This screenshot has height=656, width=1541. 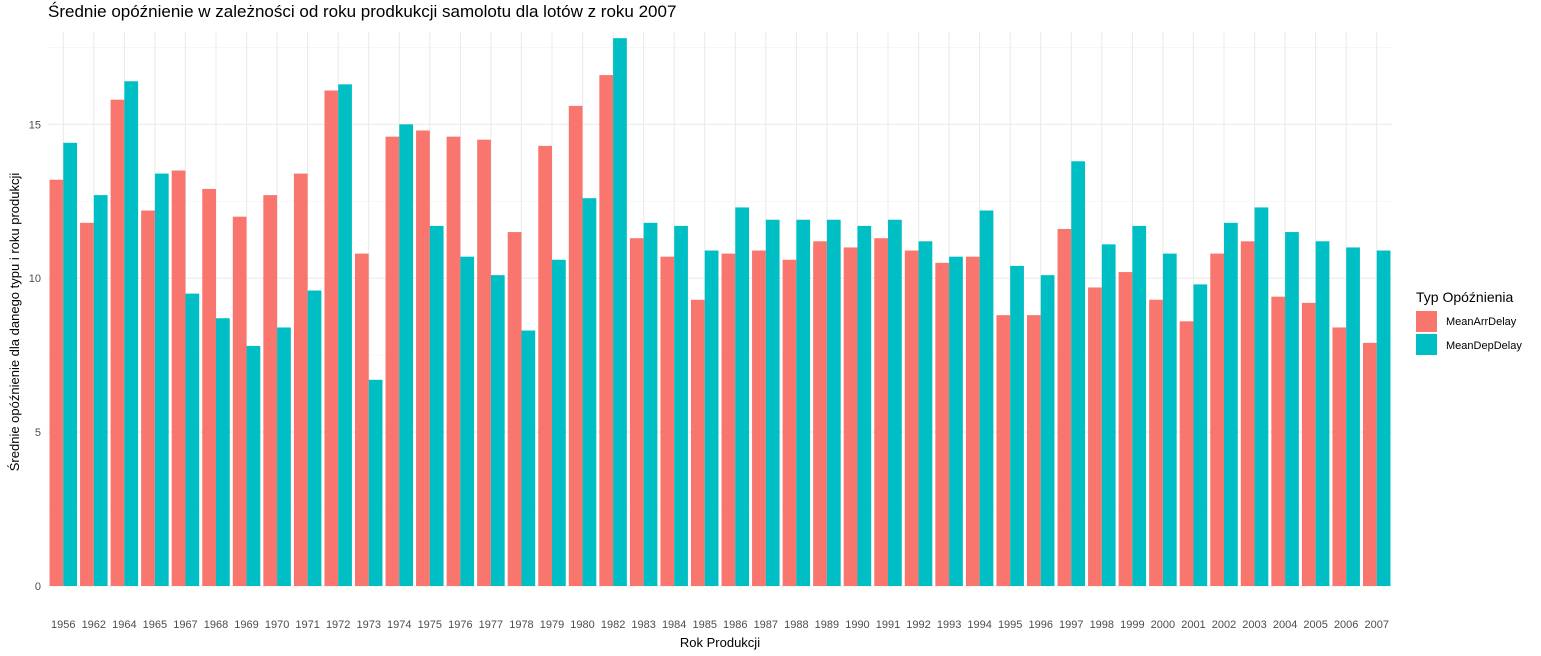 What do you see at coordinates (1346, 625) in the screenshot?
I see `x-tick-label: 2006` at bounding box center [1346, 625].